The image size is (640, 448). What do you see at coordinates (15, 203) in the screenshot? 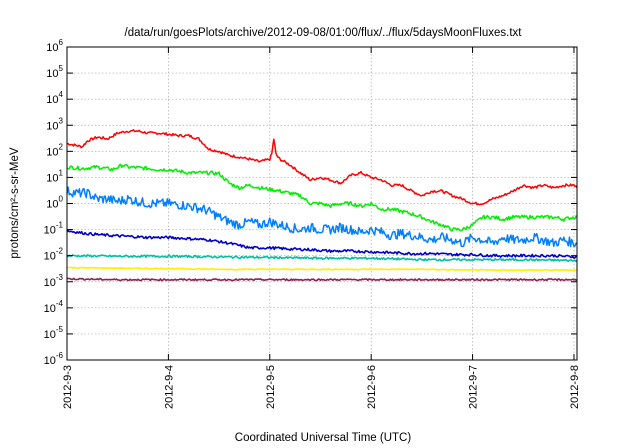
I see `y-axis-label: protons/cm²-s-sr-MeV` at bounding box center [15, 203].